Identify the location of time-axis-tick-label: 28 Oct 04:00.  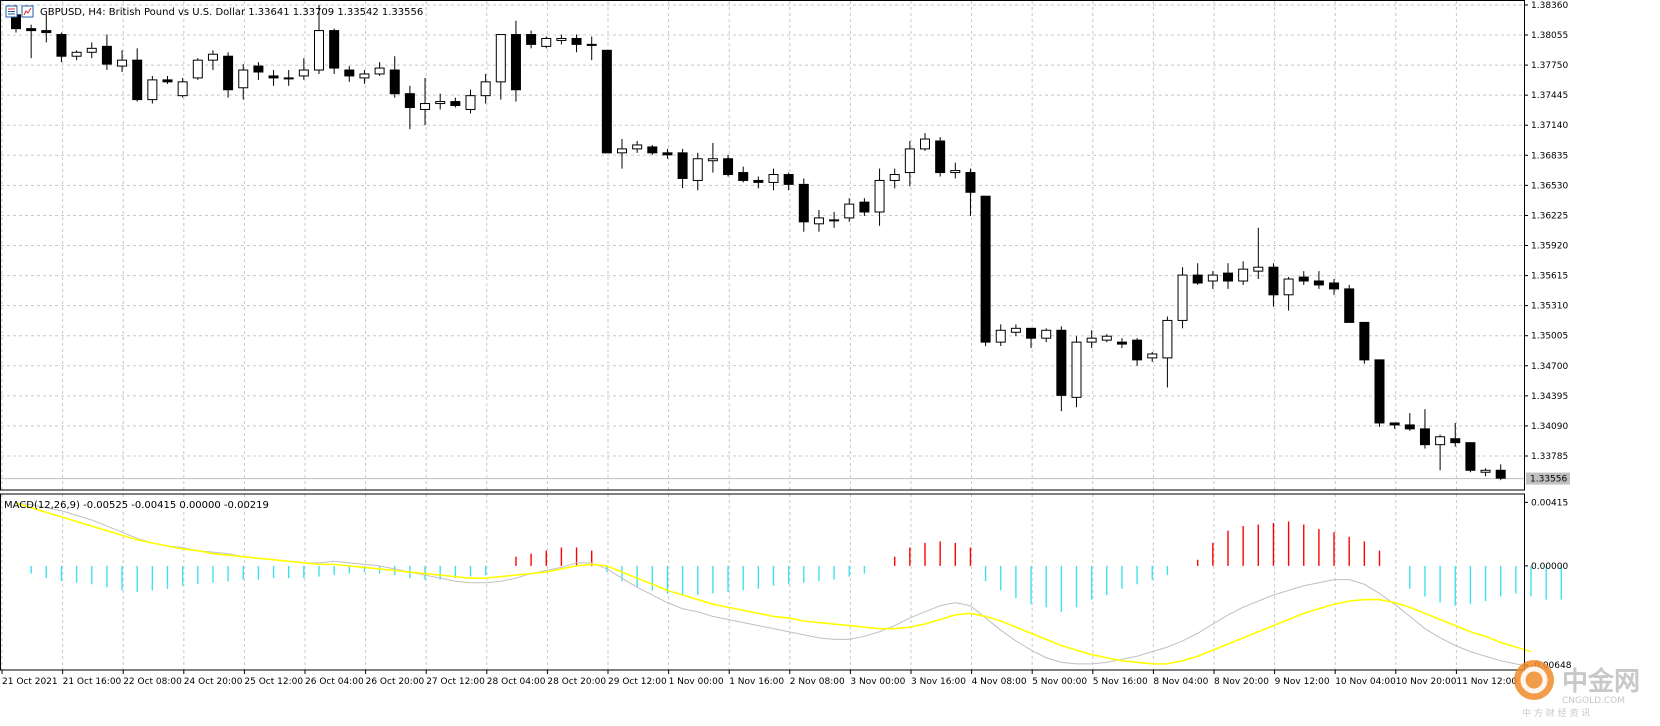
(516, 682).